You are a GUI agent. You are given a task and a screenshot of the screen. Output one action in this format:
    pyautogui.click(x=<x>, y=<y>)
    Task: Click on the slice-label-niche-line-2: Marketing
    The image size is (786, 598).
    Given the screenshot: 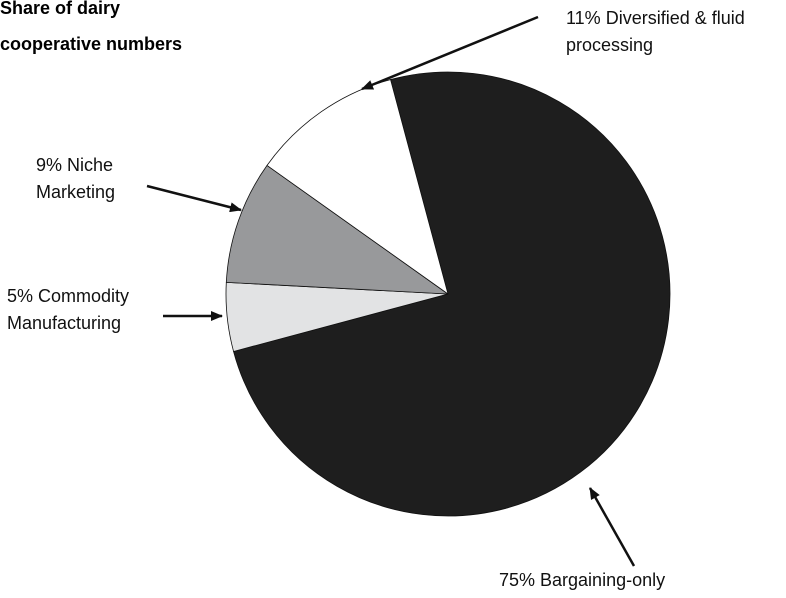 What is the action you would take?
    pyautogui.click(x=76, y=192)
    